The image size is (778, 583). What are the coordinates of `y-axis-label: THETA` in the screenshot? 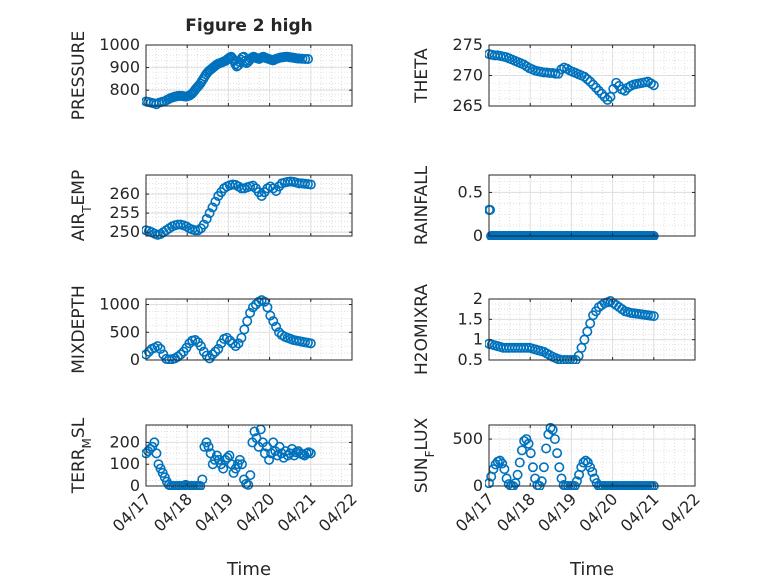 It's located at (422, 76).